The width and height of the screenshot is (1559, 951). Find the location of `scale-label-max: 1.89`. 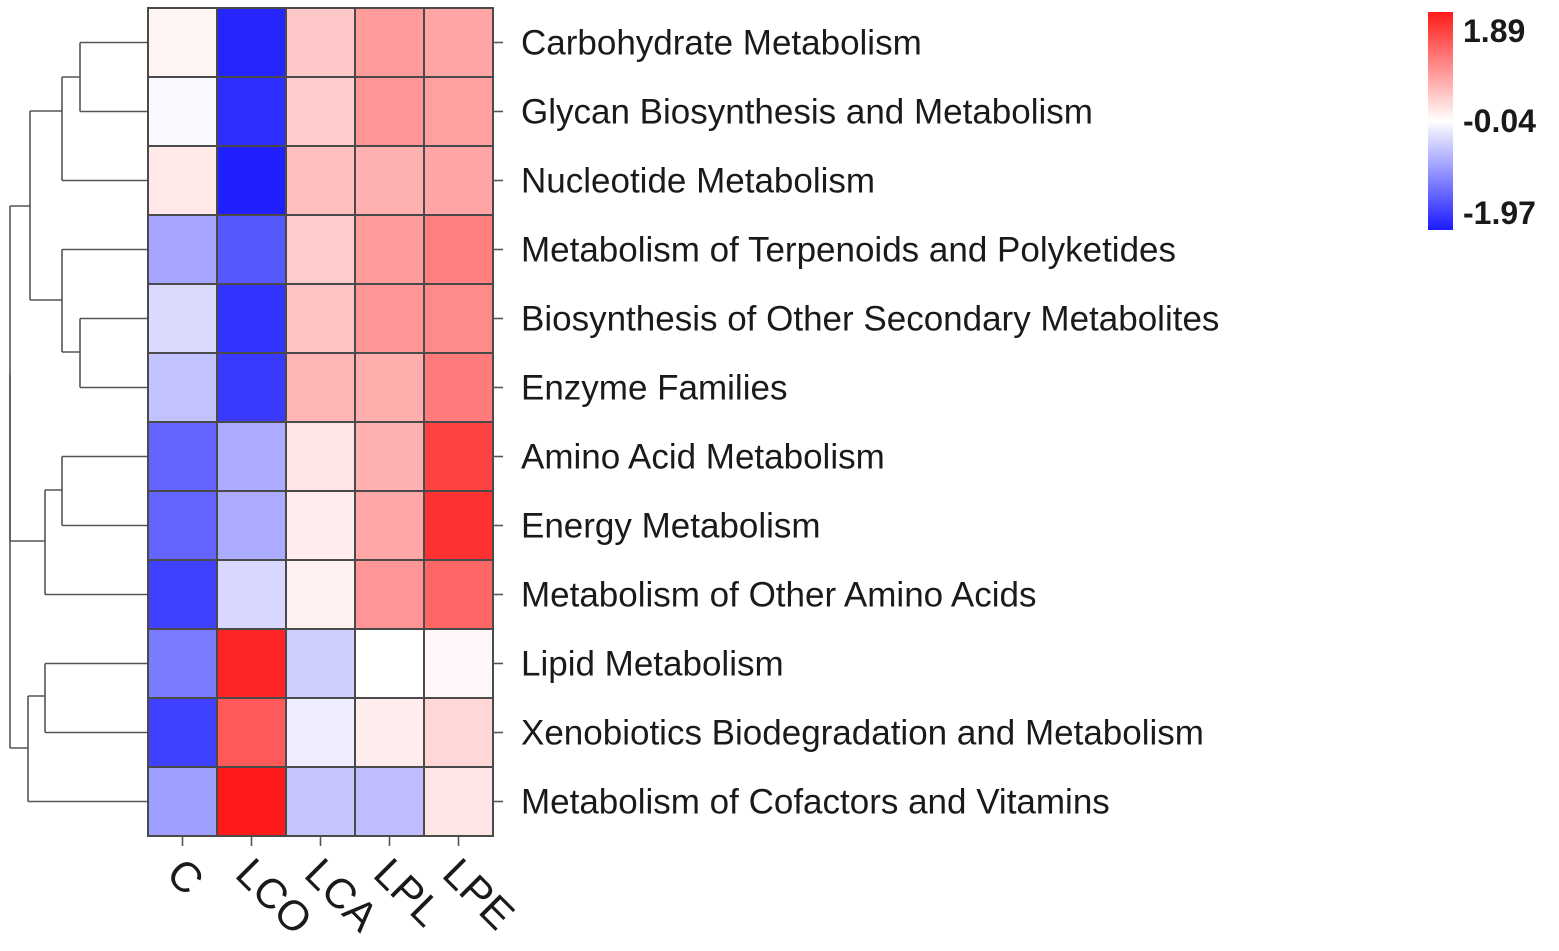

scale-label-max: 1.89 is located at coordinates (1494, 31).